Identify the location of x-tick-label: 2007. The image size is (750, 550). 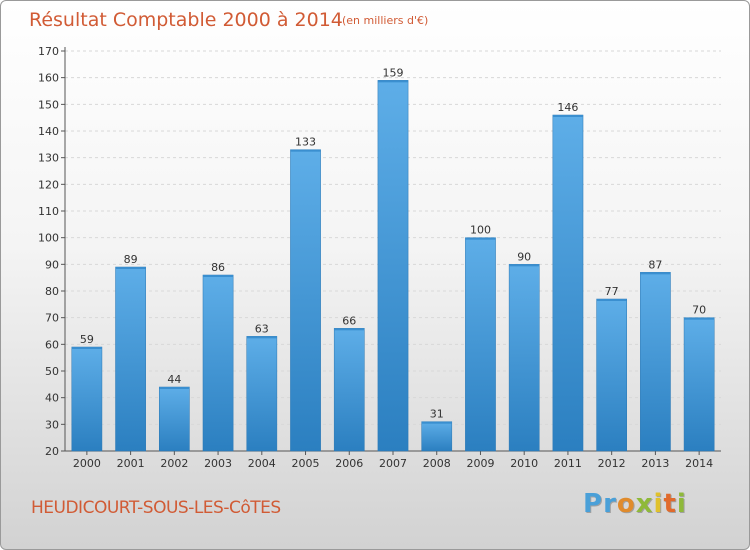
(393, 463).